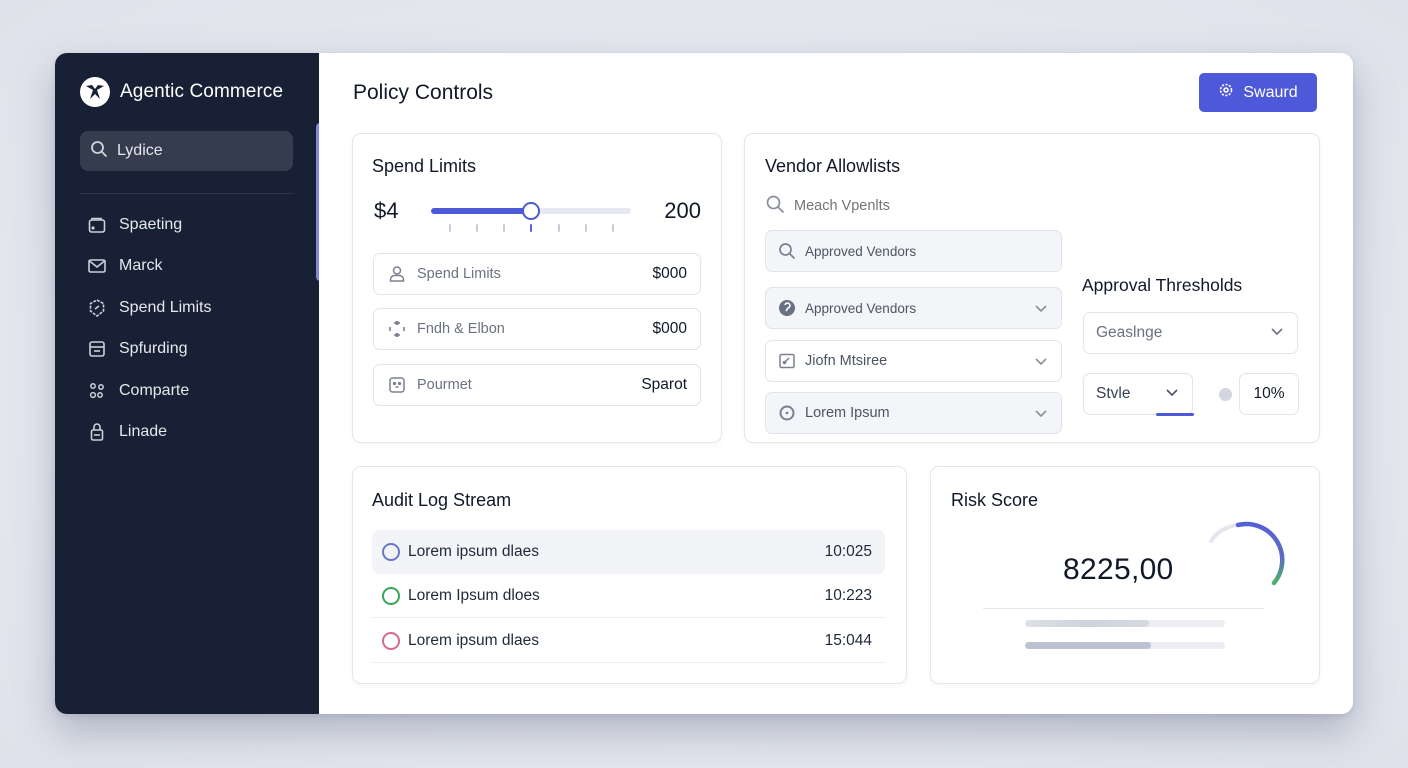  Describe the element at coordinates (847, 413) in the screenshot. I see `vendor-field-label: Lorem Ipsum` at that location.